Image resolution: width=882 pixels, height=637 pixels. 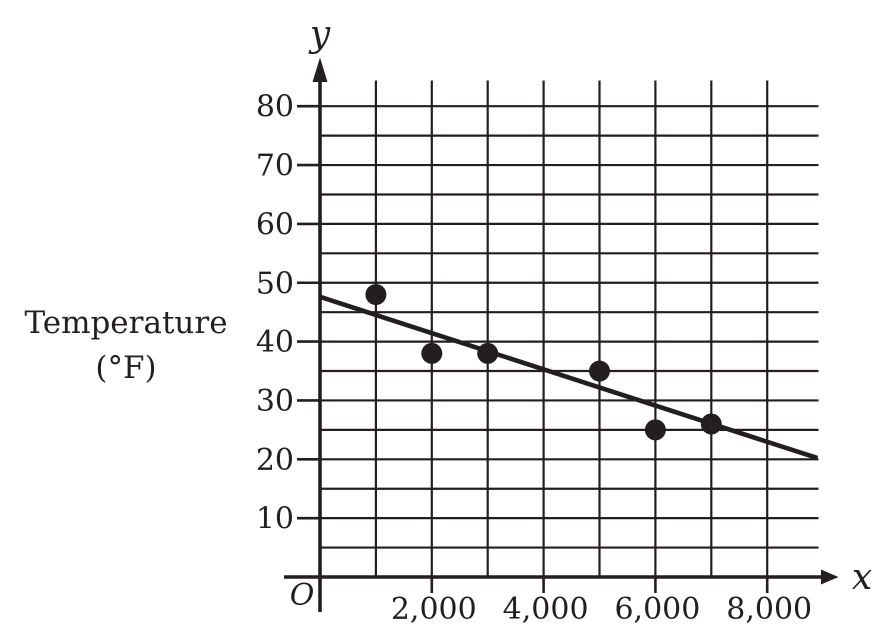 I want to click on x-axis-letter: x, so click(x=862, y=577).